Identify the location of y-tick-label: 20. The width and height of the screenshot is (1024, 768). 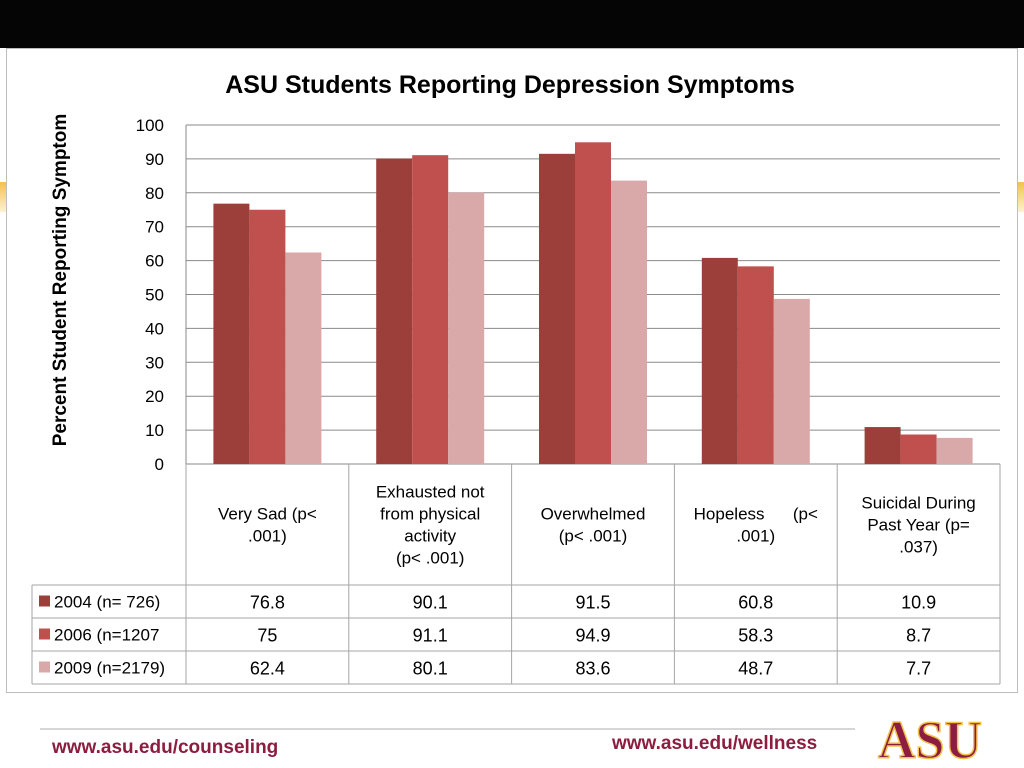
(154, 396).